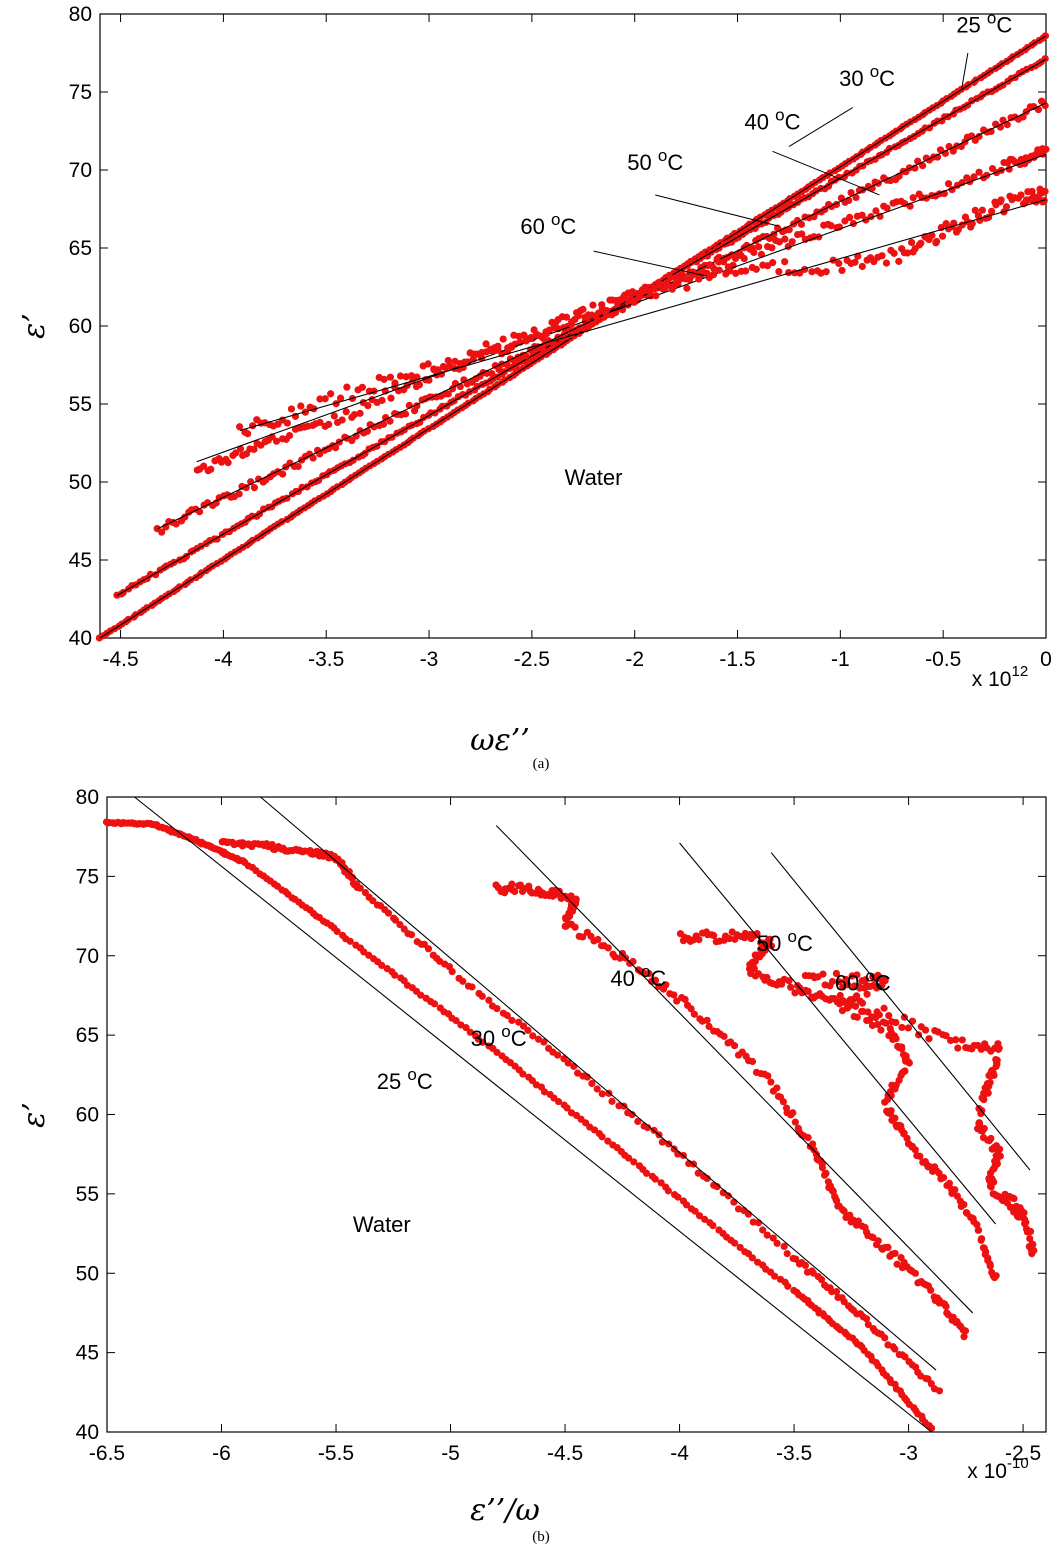 This screenshot has height=1546, width=1055. What do you see at coordinates (794, 1453) in the screenshot?
I see `x-tick-label: -3.5` at bounding box center [794, 1453].